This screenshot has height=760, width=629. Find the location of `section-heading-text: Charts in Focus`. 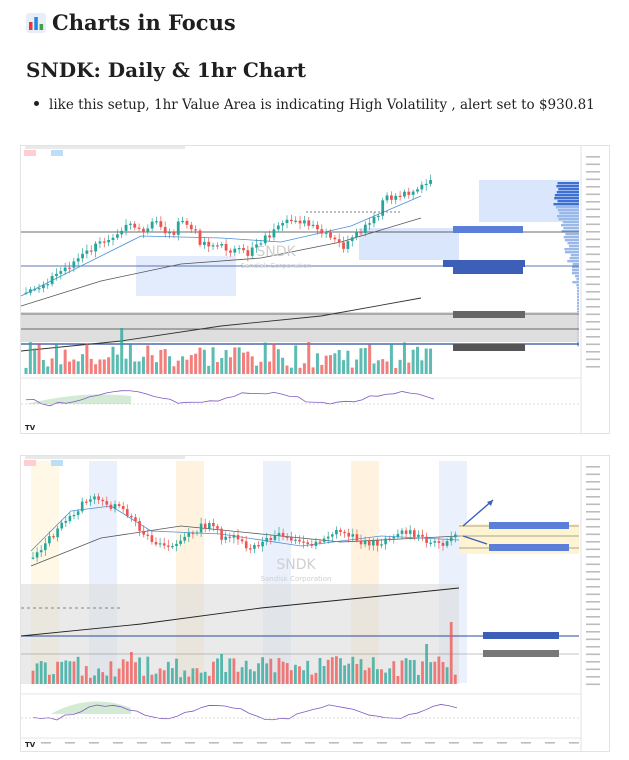

section-heading-text: Charts in Focus is located at coordinates (144, 22).